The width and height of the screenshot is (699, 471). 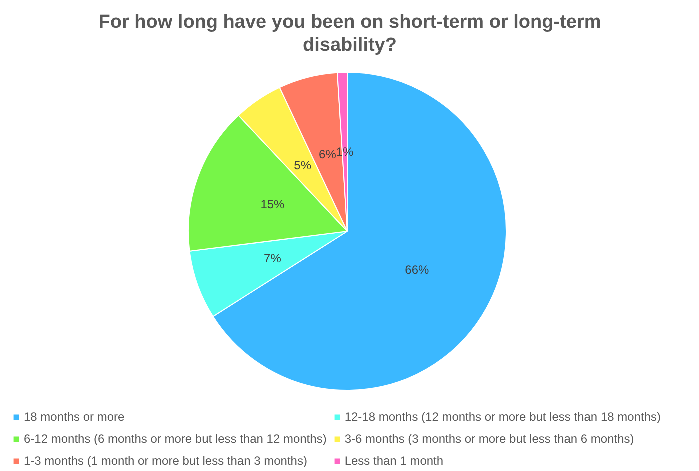 I want to click on data-label: 66%, so click(x=417, y=269).